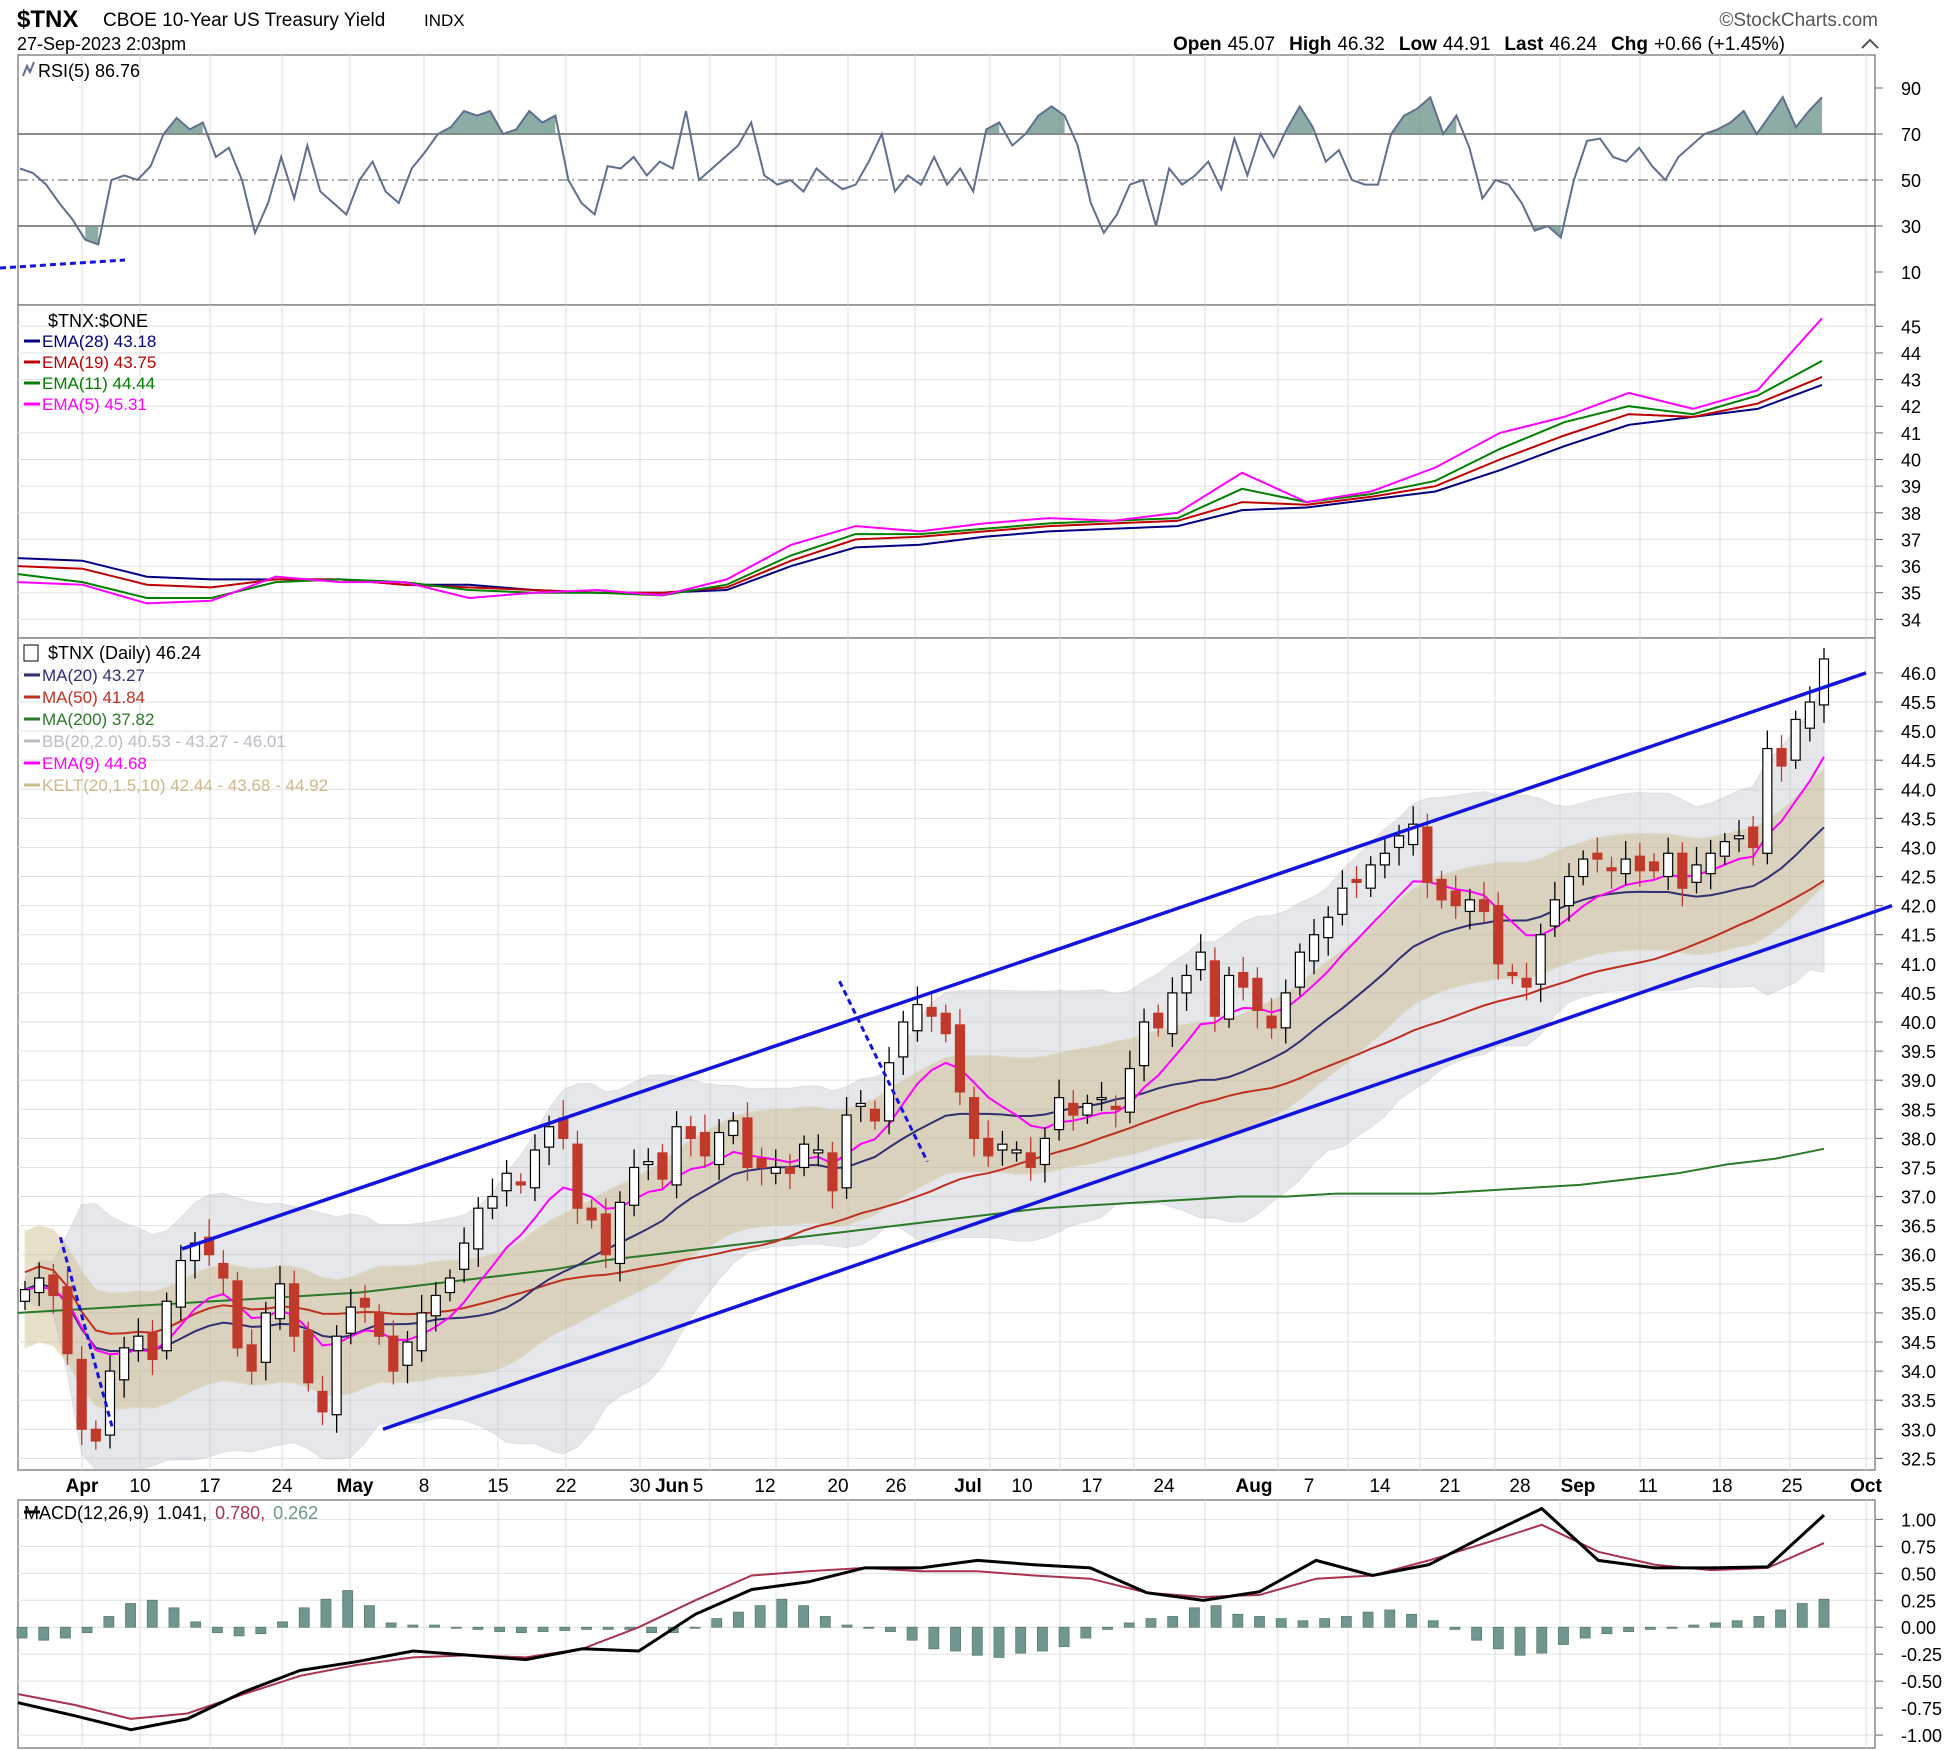 This screenshot has width=1960, height=1750. I want to click on symbol-name: CBOE 10-Year US Treasury Yield, so click(244, 20).